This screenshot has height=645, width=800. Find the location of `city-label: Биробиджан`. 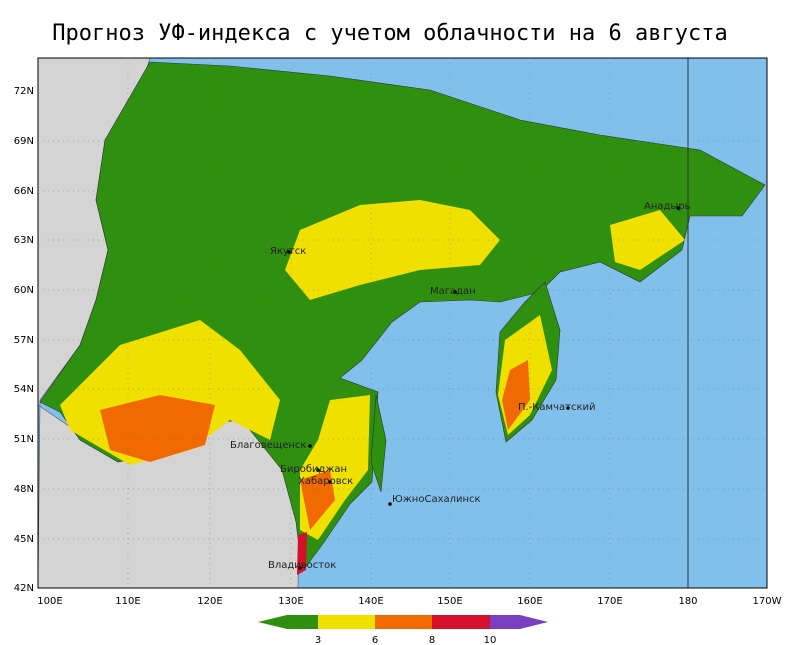

city-label: Биробиджан is located at coordinates (313, 469).